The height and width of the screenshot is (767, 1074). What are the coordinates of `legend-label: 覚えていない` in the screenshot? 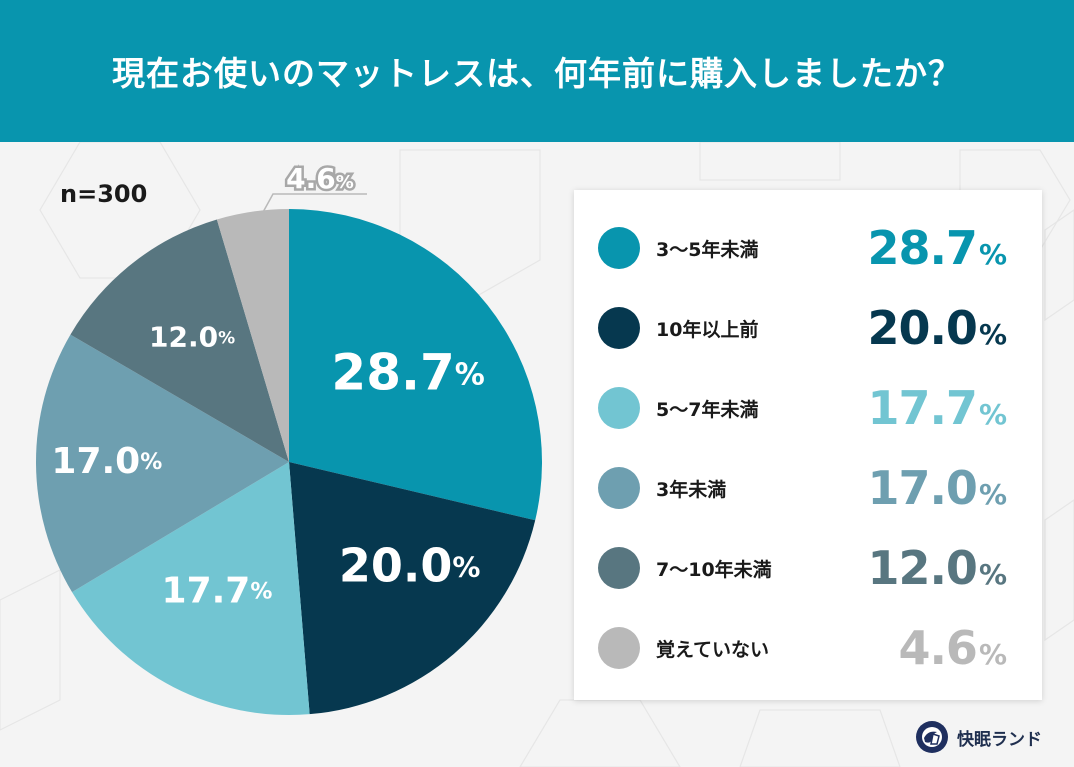 It's located at (713, 649).